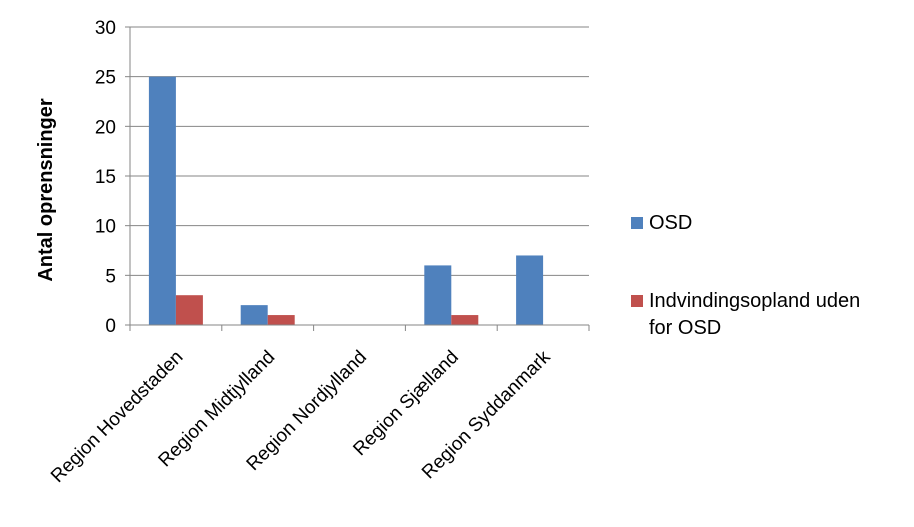 The width and height of the screenshot is (914, 527). Describe the element at coordinates (105, 227) in the screenshot. I see `y-tick-label: 10` at that location.